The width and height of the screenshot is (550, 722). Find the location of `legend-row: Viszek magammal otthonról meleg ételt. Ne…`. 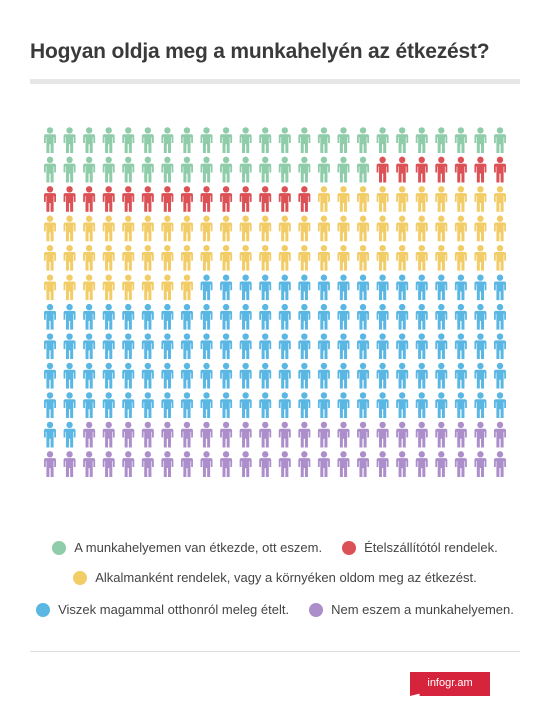

legend-row: Viszek magammal otthonról meleg ételt. Ne… is located at coordinates (275, 609).